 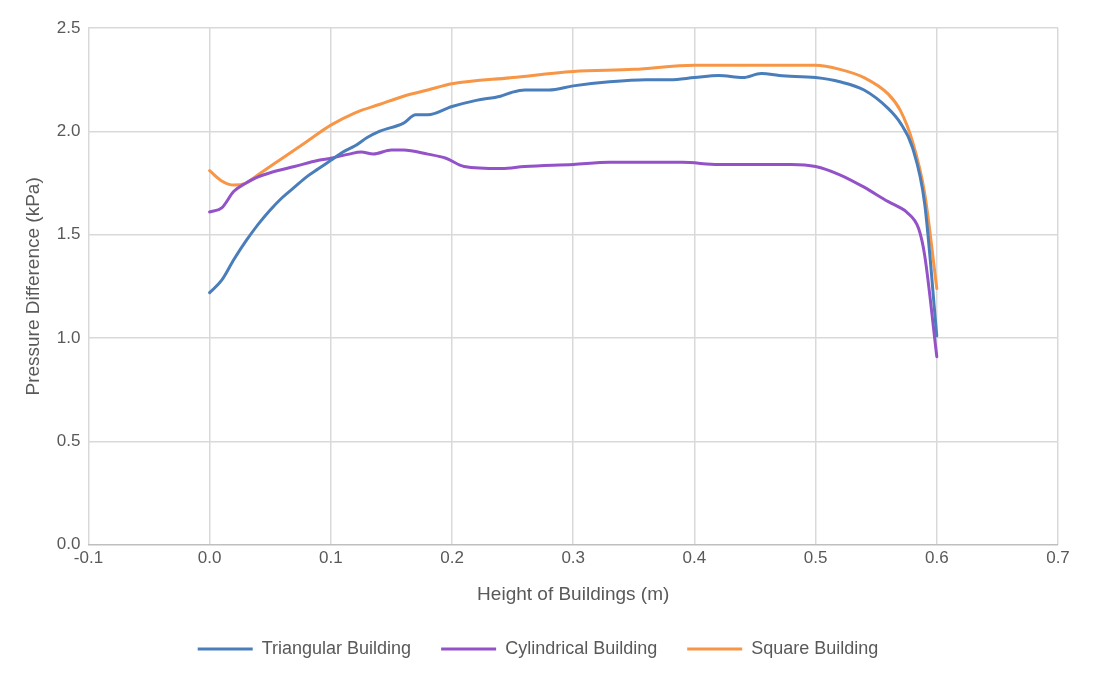 What do you see at coordinates (581, 647) in the screenshot?
I see `legend-label: Cylindrical Building` at bounding box center [581, 647].